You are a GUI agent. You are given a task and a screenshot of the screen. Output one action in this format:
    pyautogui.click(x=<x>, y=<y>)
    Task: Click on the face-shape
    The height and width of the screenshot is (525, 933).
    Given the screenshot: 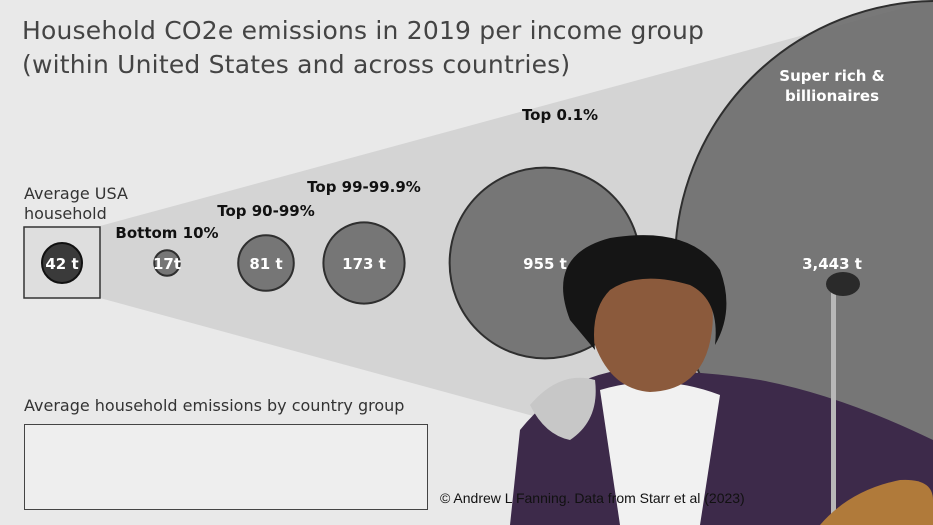 What is the action you would take?
    pyautogui.click(x=649, y=326)
    